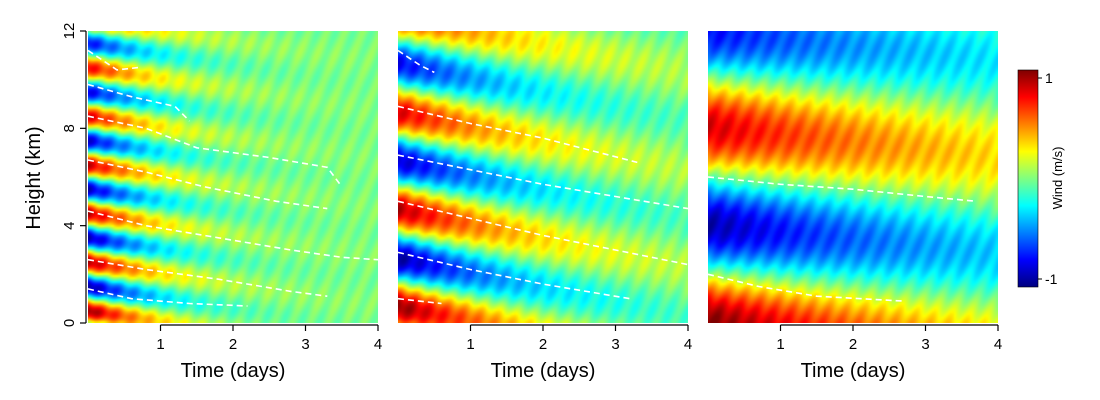 The width and height of the screenshot is (1100, 400). I want to click on y-tick-label: 0, so click(69, 323).